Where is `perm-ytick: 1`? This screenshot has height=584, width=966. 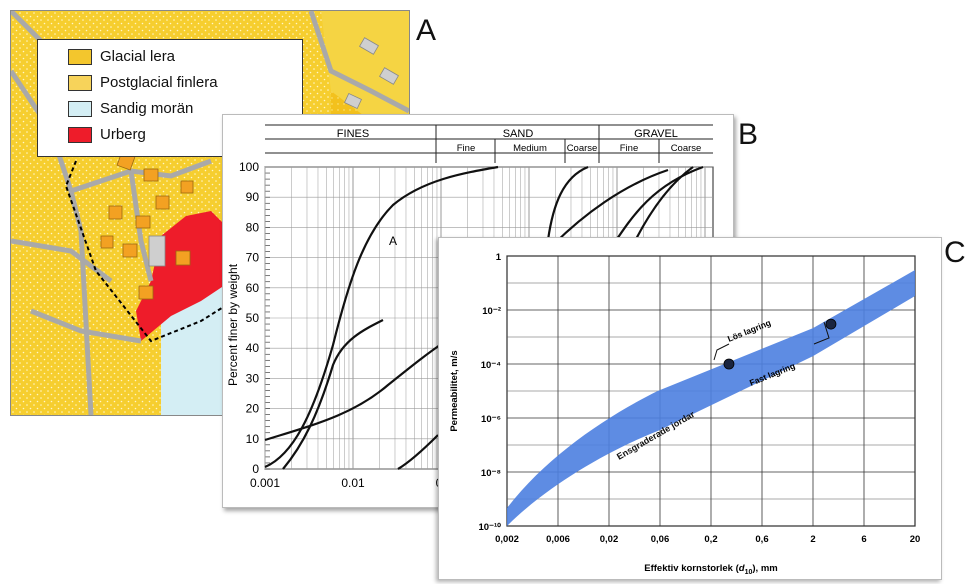
perm-ytick: 1 is located at coordinates (499, 257).